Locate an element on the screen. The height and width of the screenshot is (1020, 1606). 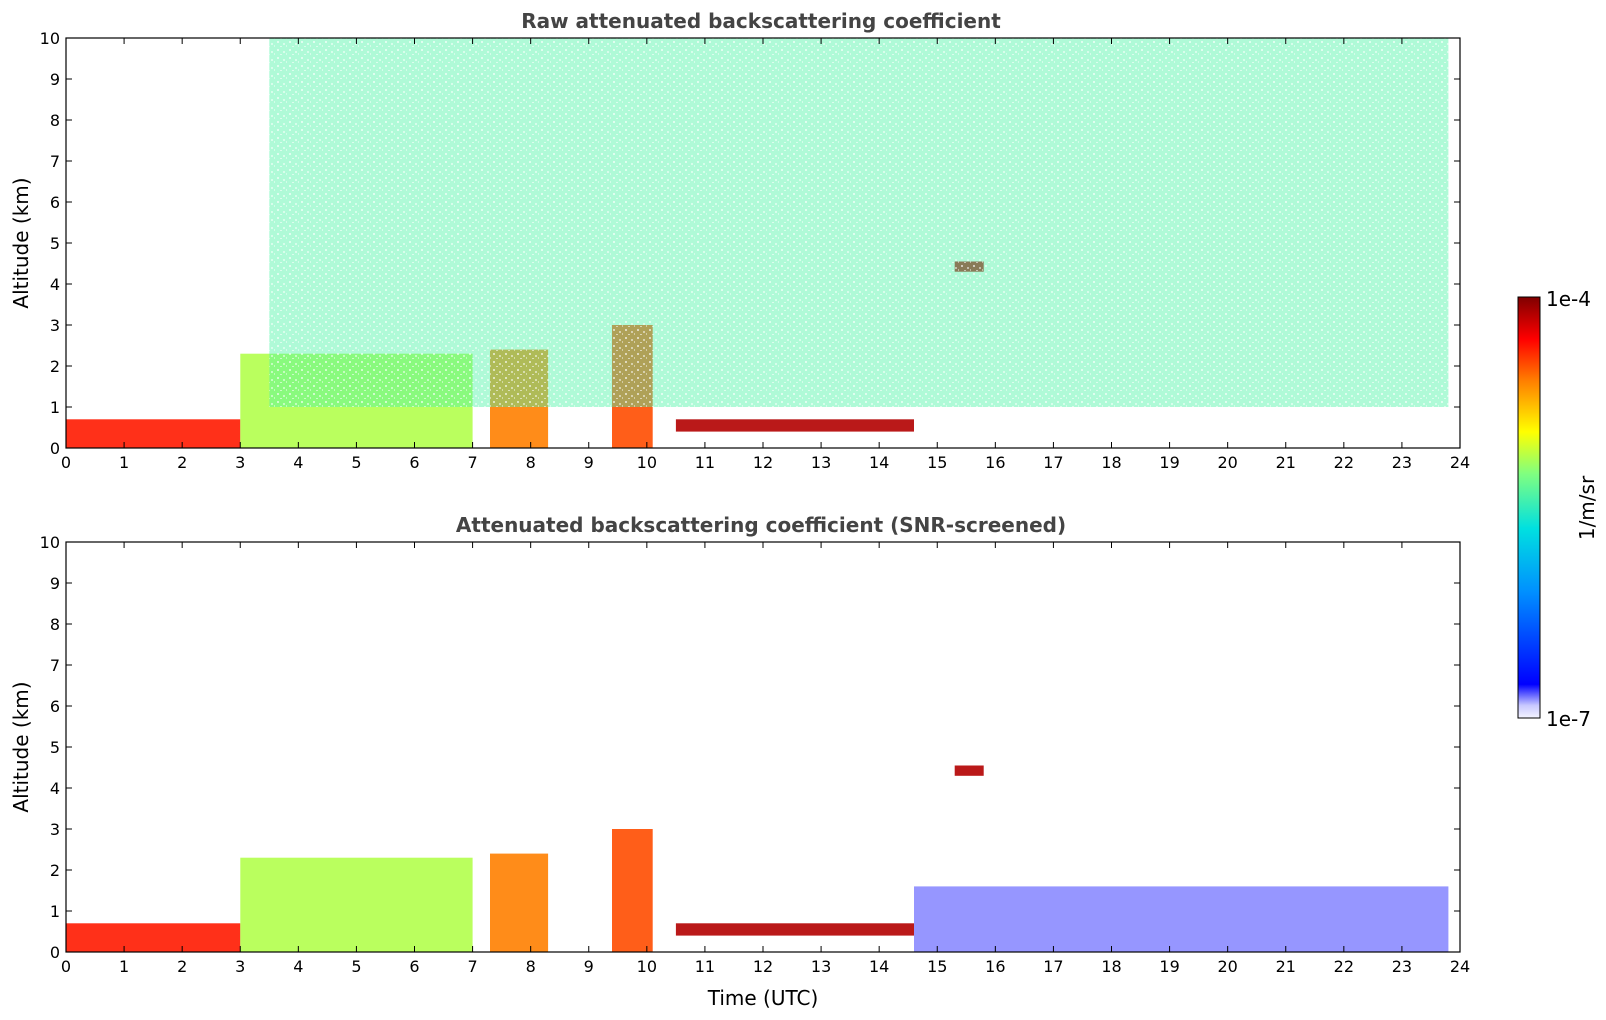
colorbar-max-label: 1e-4 is located at coordinates (1568, 299).